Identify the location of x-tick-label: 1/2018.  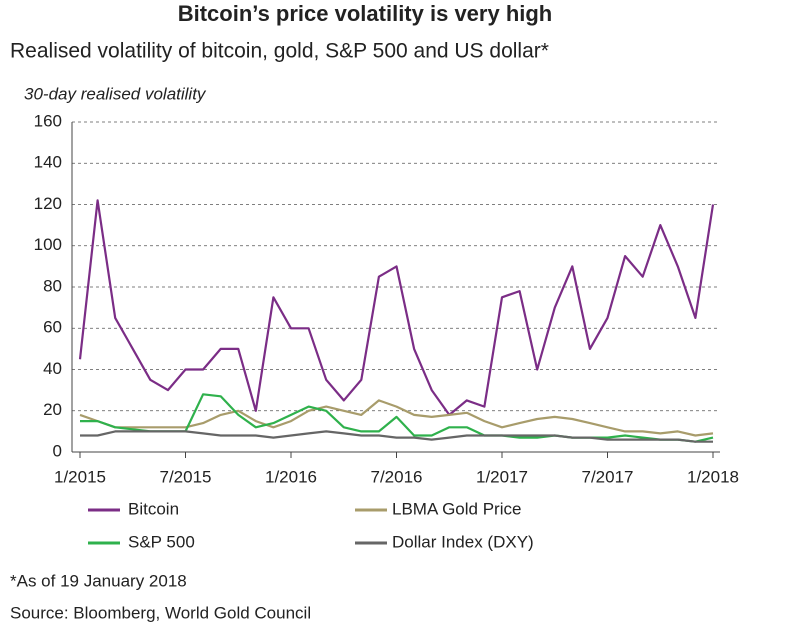
(713, 476).